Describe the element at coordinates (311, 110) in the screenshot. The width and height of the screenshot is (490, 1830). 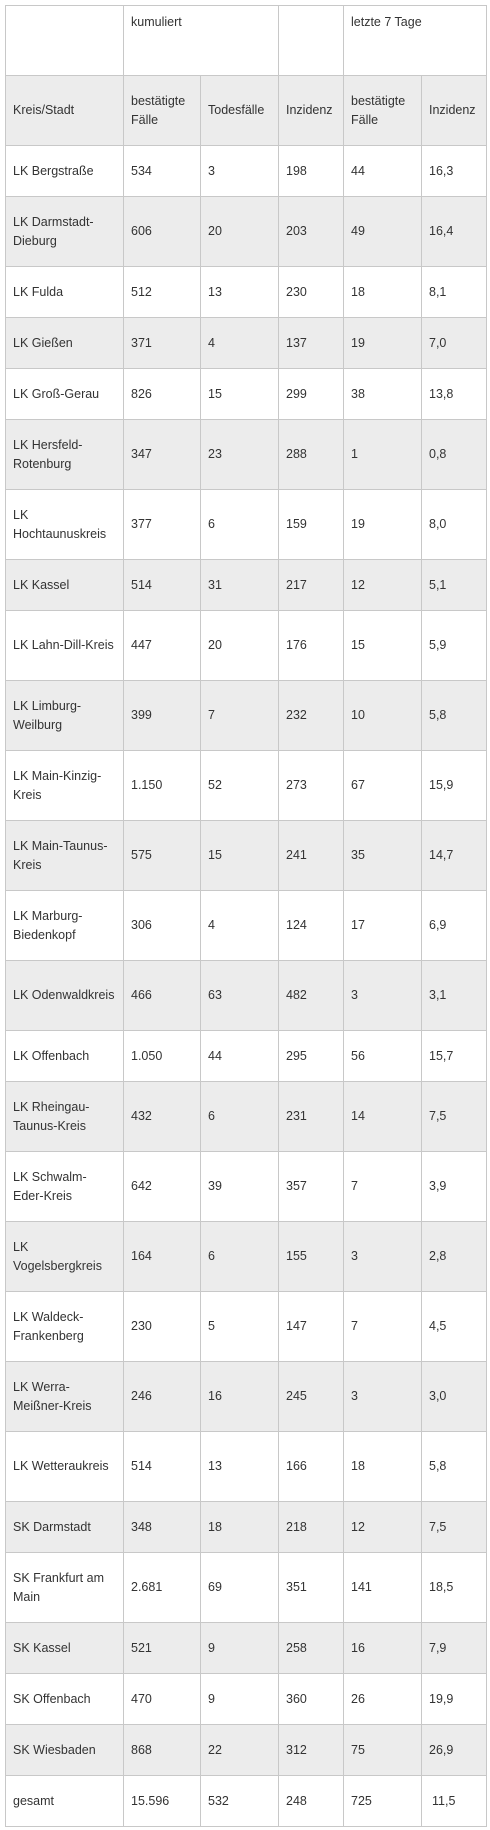
I see `column-header-inzidenz: Inzidenz` at that location.